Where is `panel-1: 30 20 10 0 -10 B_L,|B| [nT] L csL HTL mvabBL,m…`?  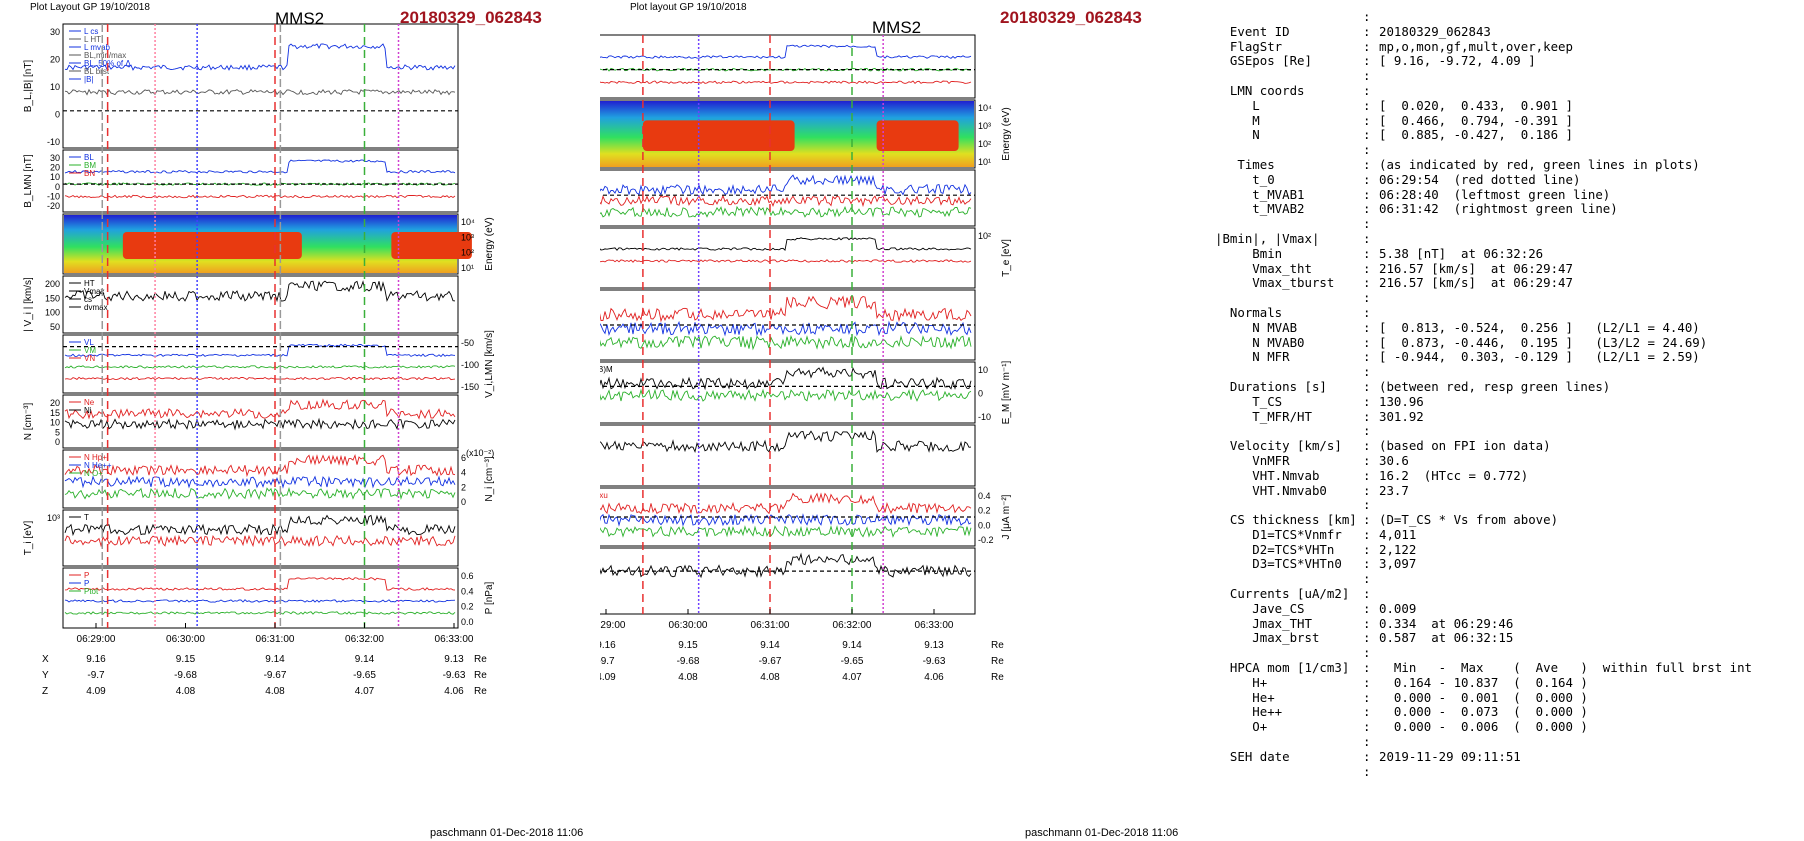
panel-1: 30 20 10 0 -10 B_L,|B| [nT] L csL HTL mvabBL,m… is located at coordinates (241, 86).